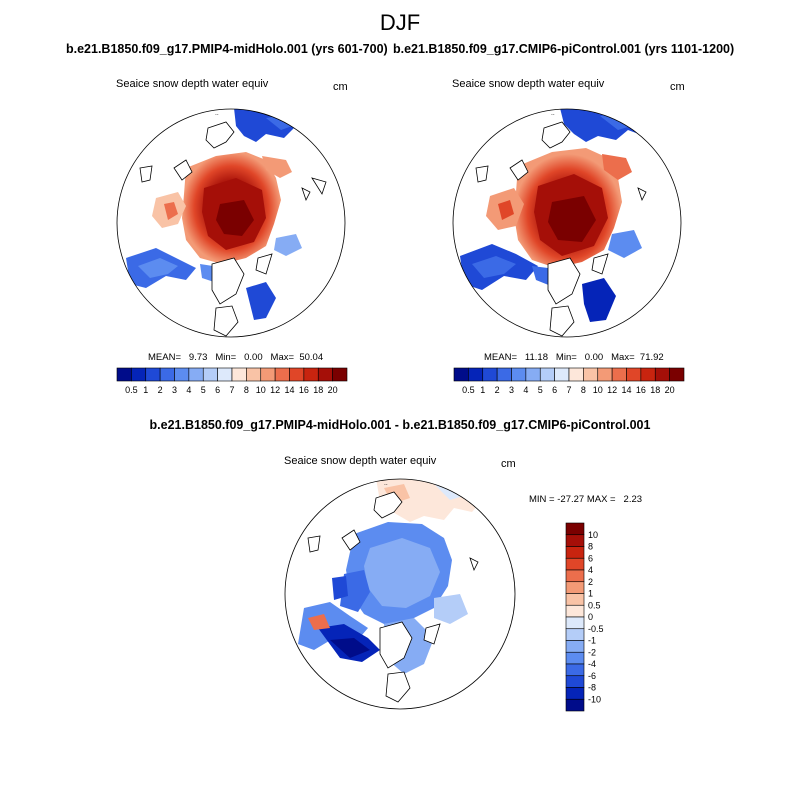 This screenshot has height=800, width=800. What do you see at coordinates (601, 499) in the screenshot?
I see `max-label: MAX =` at bounding box center [601, 499].